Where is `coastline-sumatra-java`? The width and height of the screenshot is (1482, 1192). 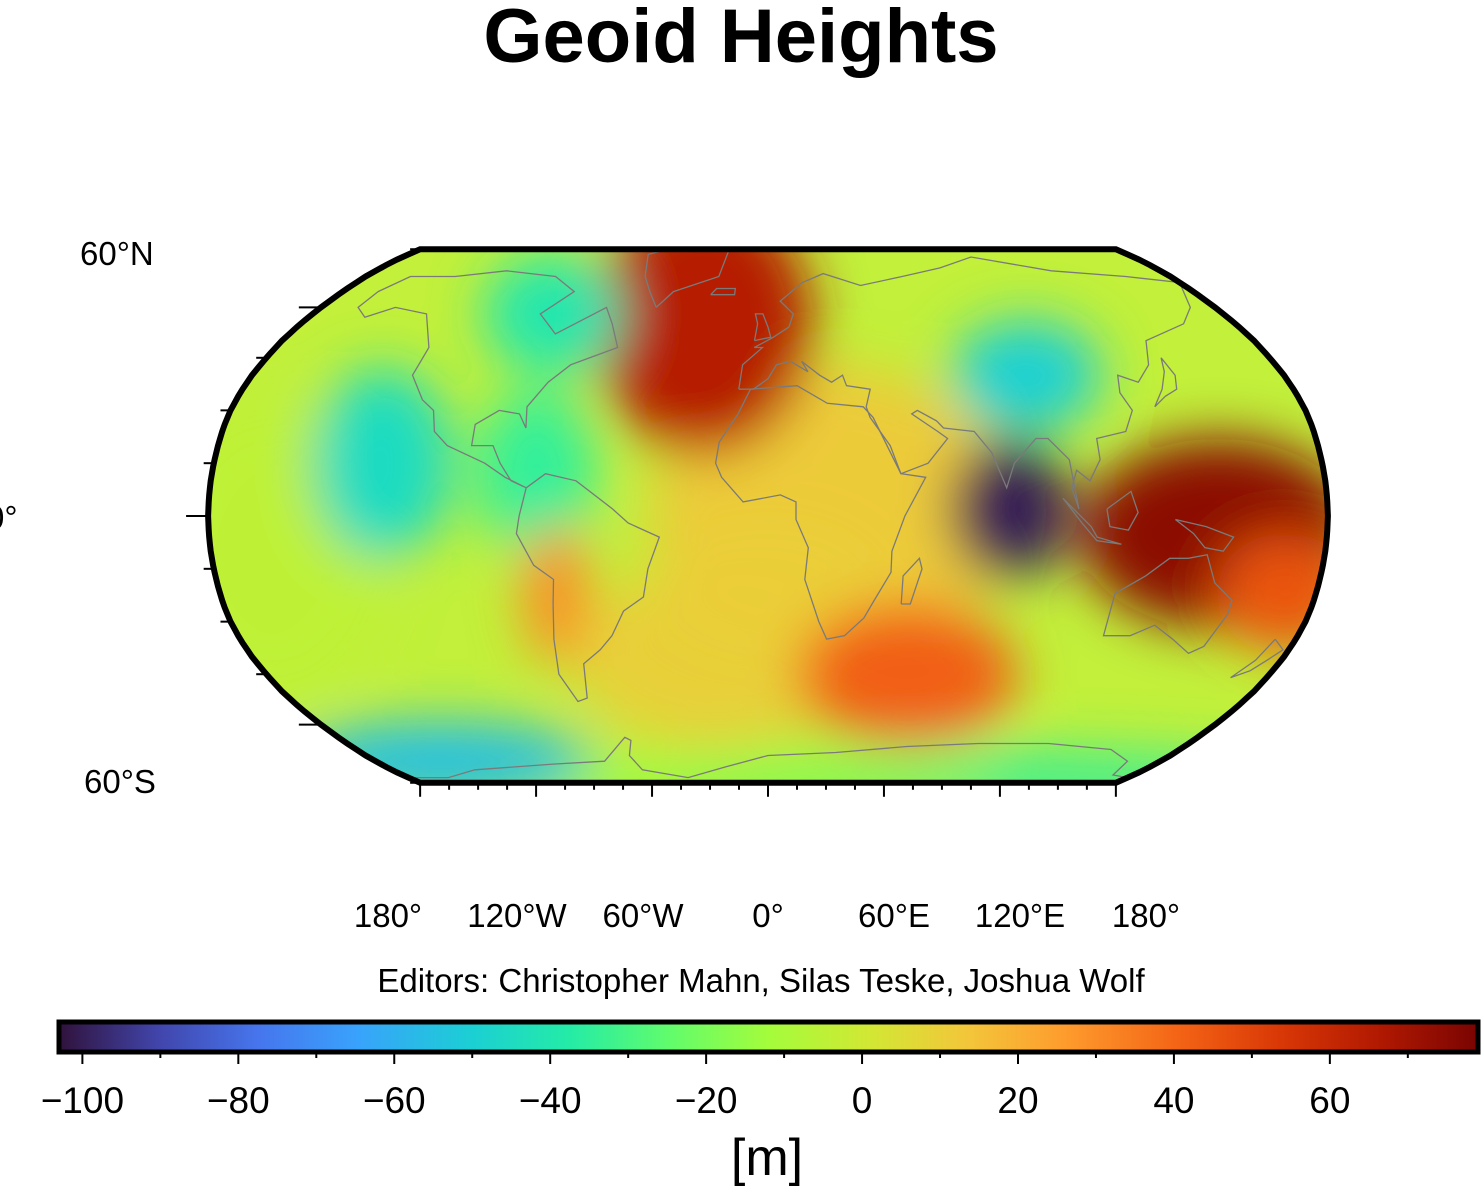
coastline-sumatra-java is located at coordinates (1092, 521).